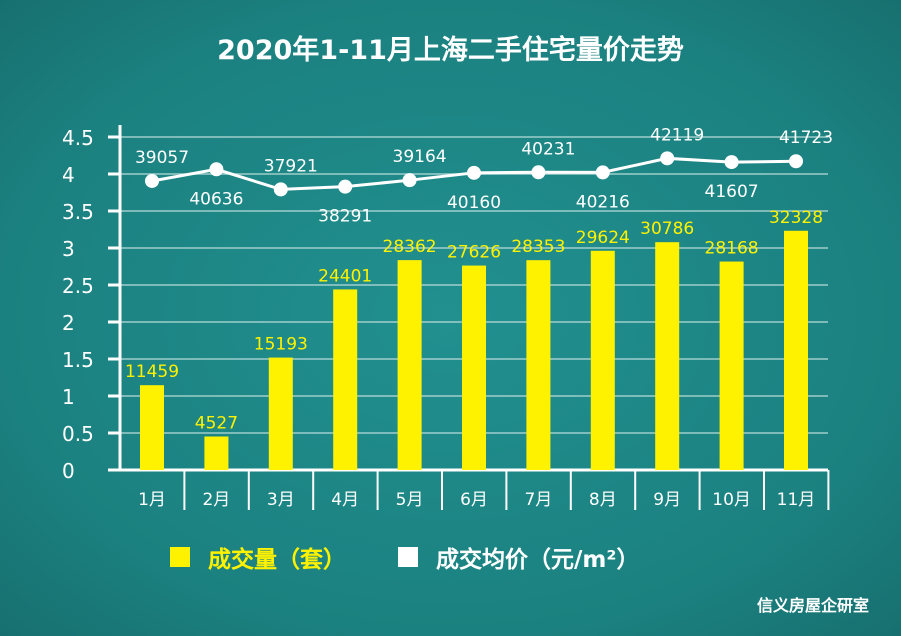 The height and width of the screenshot is (636, 901). Describe the element at coordinates (538, 500) in the screenshot. I see `x-tick-label: 7月` at that location.